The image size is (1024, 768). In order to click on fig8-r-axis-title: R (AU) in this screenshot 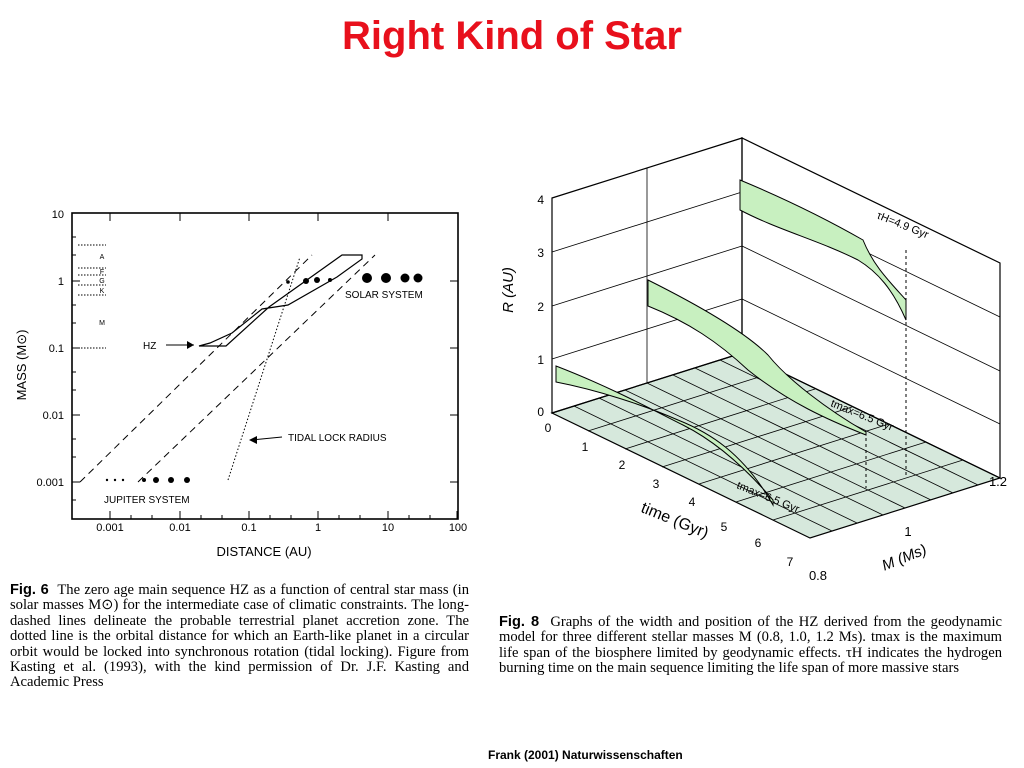, I will do `click(508, 290)`.